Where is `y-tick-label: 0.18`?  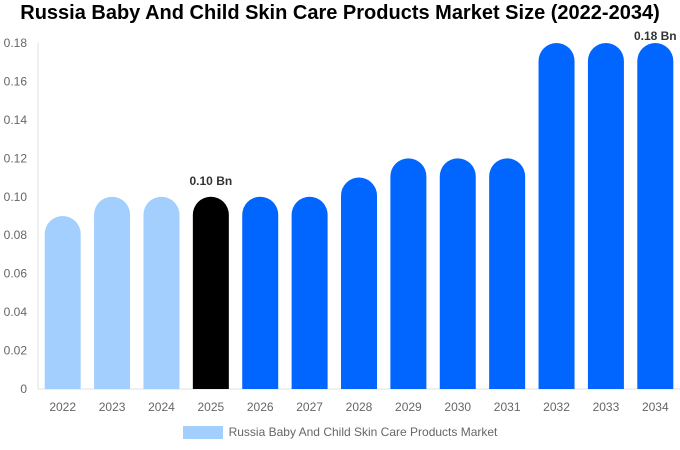 y-tick-label: 0.18 is located at coordinates (16, 43).